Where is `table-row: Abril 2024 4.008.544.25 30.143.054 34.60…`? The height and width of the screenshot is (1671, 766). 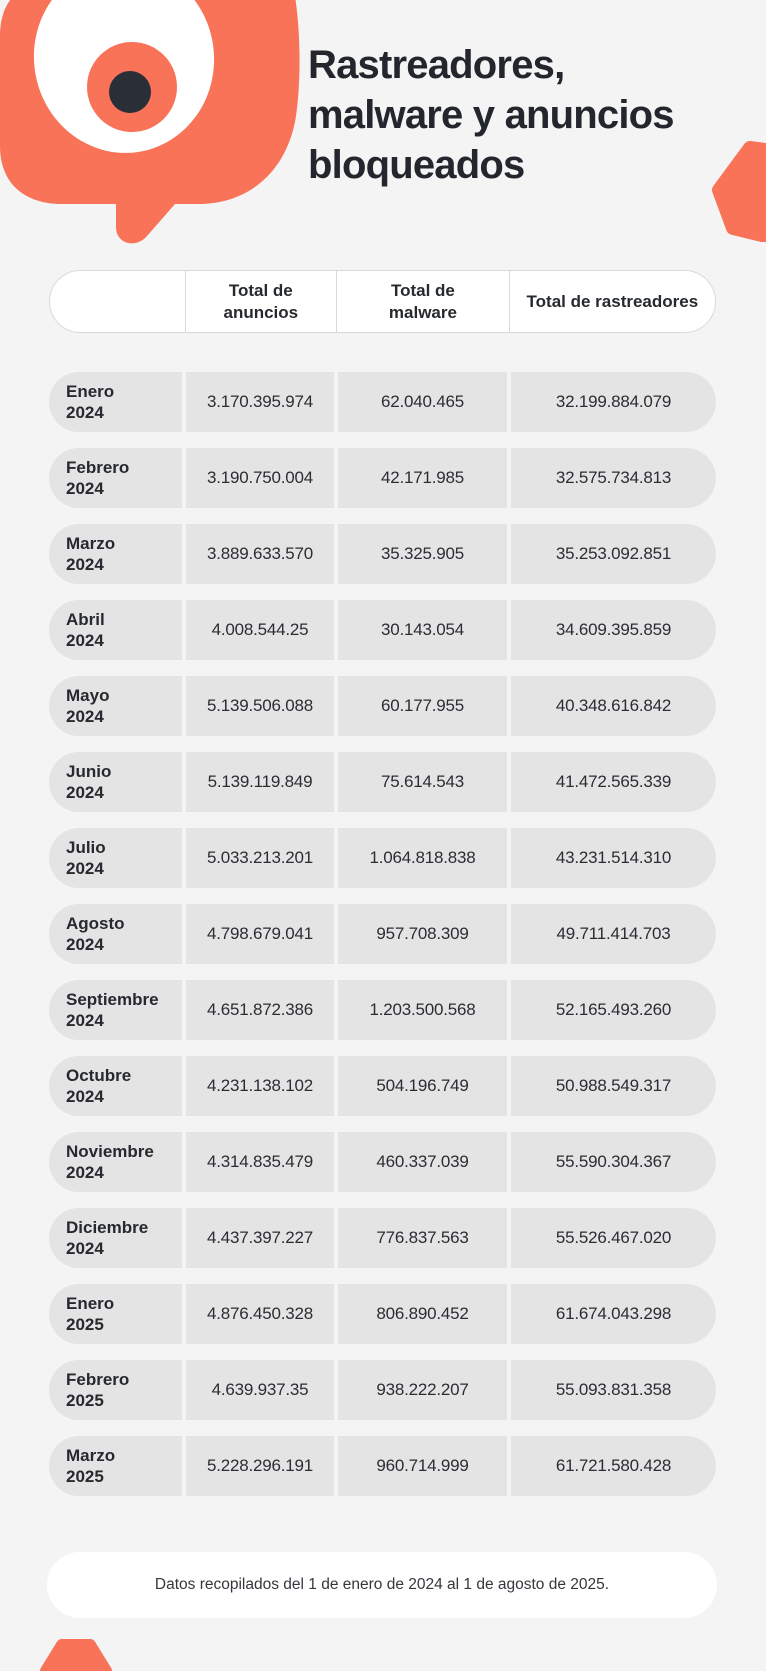 table-row: Abril 2024 4.008.544.25 30.143.054 34.60… is located at coordinates (382, 630).